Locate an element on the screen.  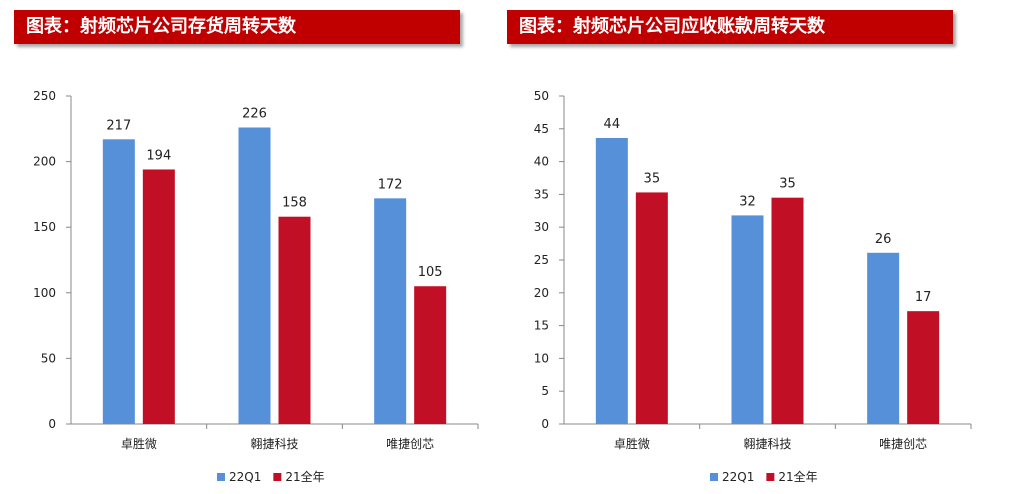
y-tick-label: 30 is located at coordinates (541, 227).